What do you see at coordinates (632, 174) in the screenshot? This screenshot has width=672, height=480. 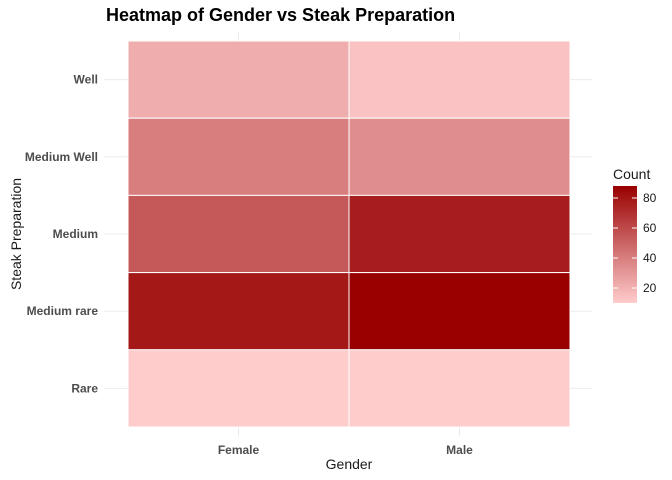 I see `legend-title: Count` at bounding box center [632, 174].